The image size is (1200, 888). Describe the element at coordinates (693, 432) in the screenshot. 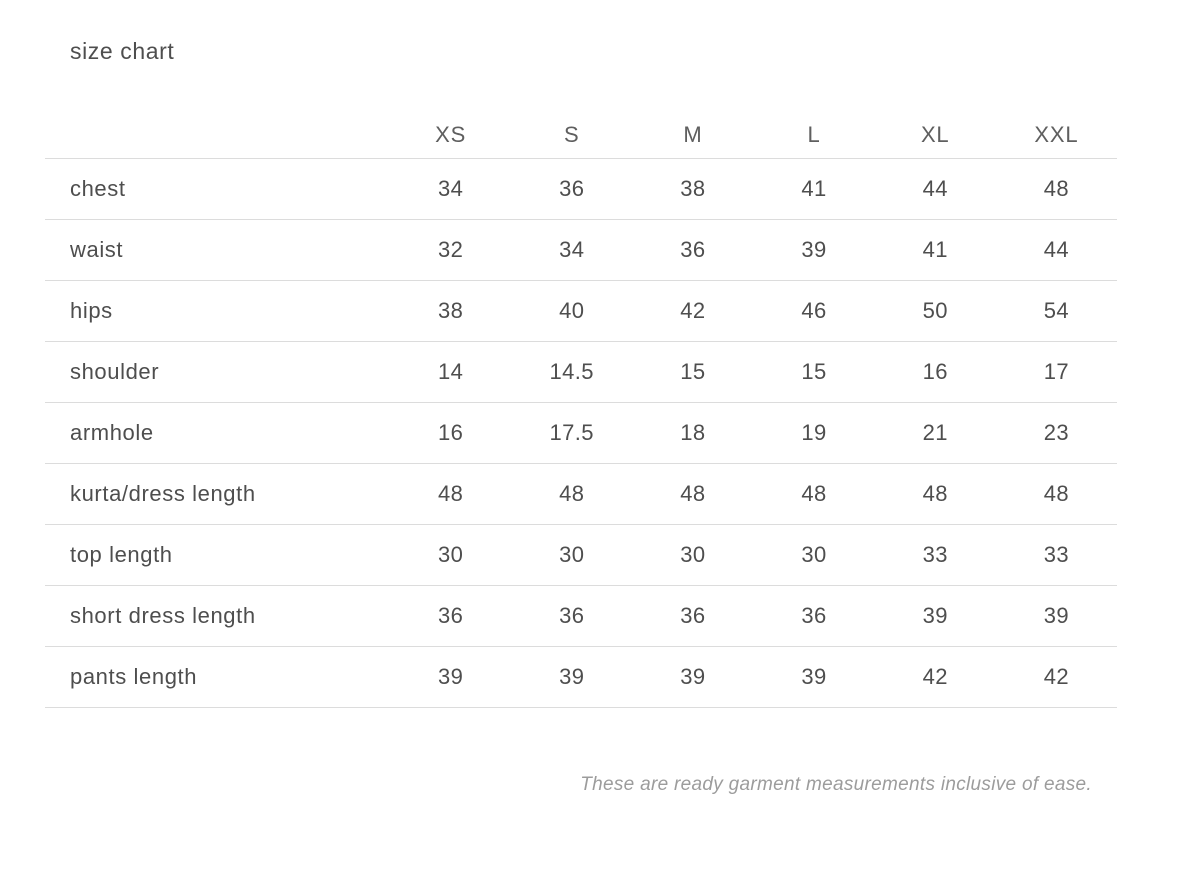

I see `size-value-cell: 18` at that location.